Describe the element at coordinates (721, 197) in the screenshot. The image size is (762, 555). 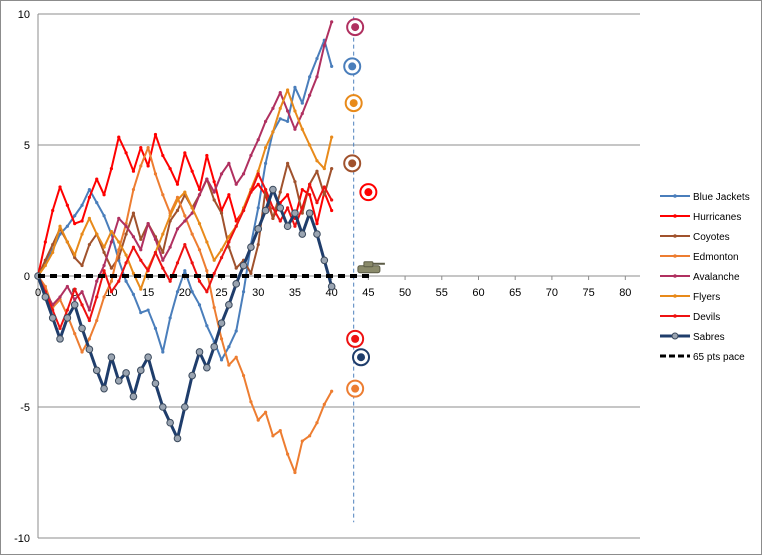
I see `legend-label-blue-jackets: Blue Jackets` at that location.